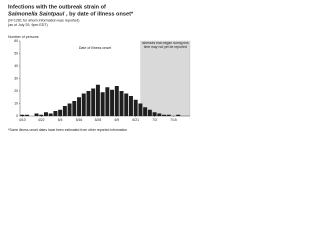 This screenshot has height=240, width=320. I want to click on y-tick-label: 40, so click(16, 66).